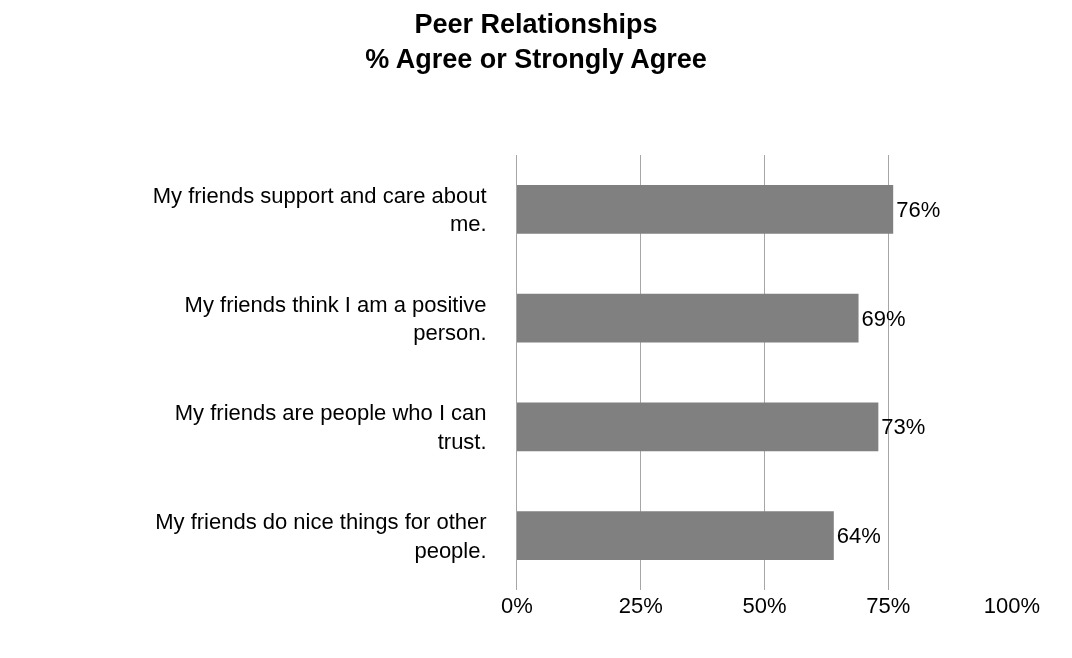 The image size is (1072, 658). I want to click on x-tick-label: 75%, so click(888, 605).